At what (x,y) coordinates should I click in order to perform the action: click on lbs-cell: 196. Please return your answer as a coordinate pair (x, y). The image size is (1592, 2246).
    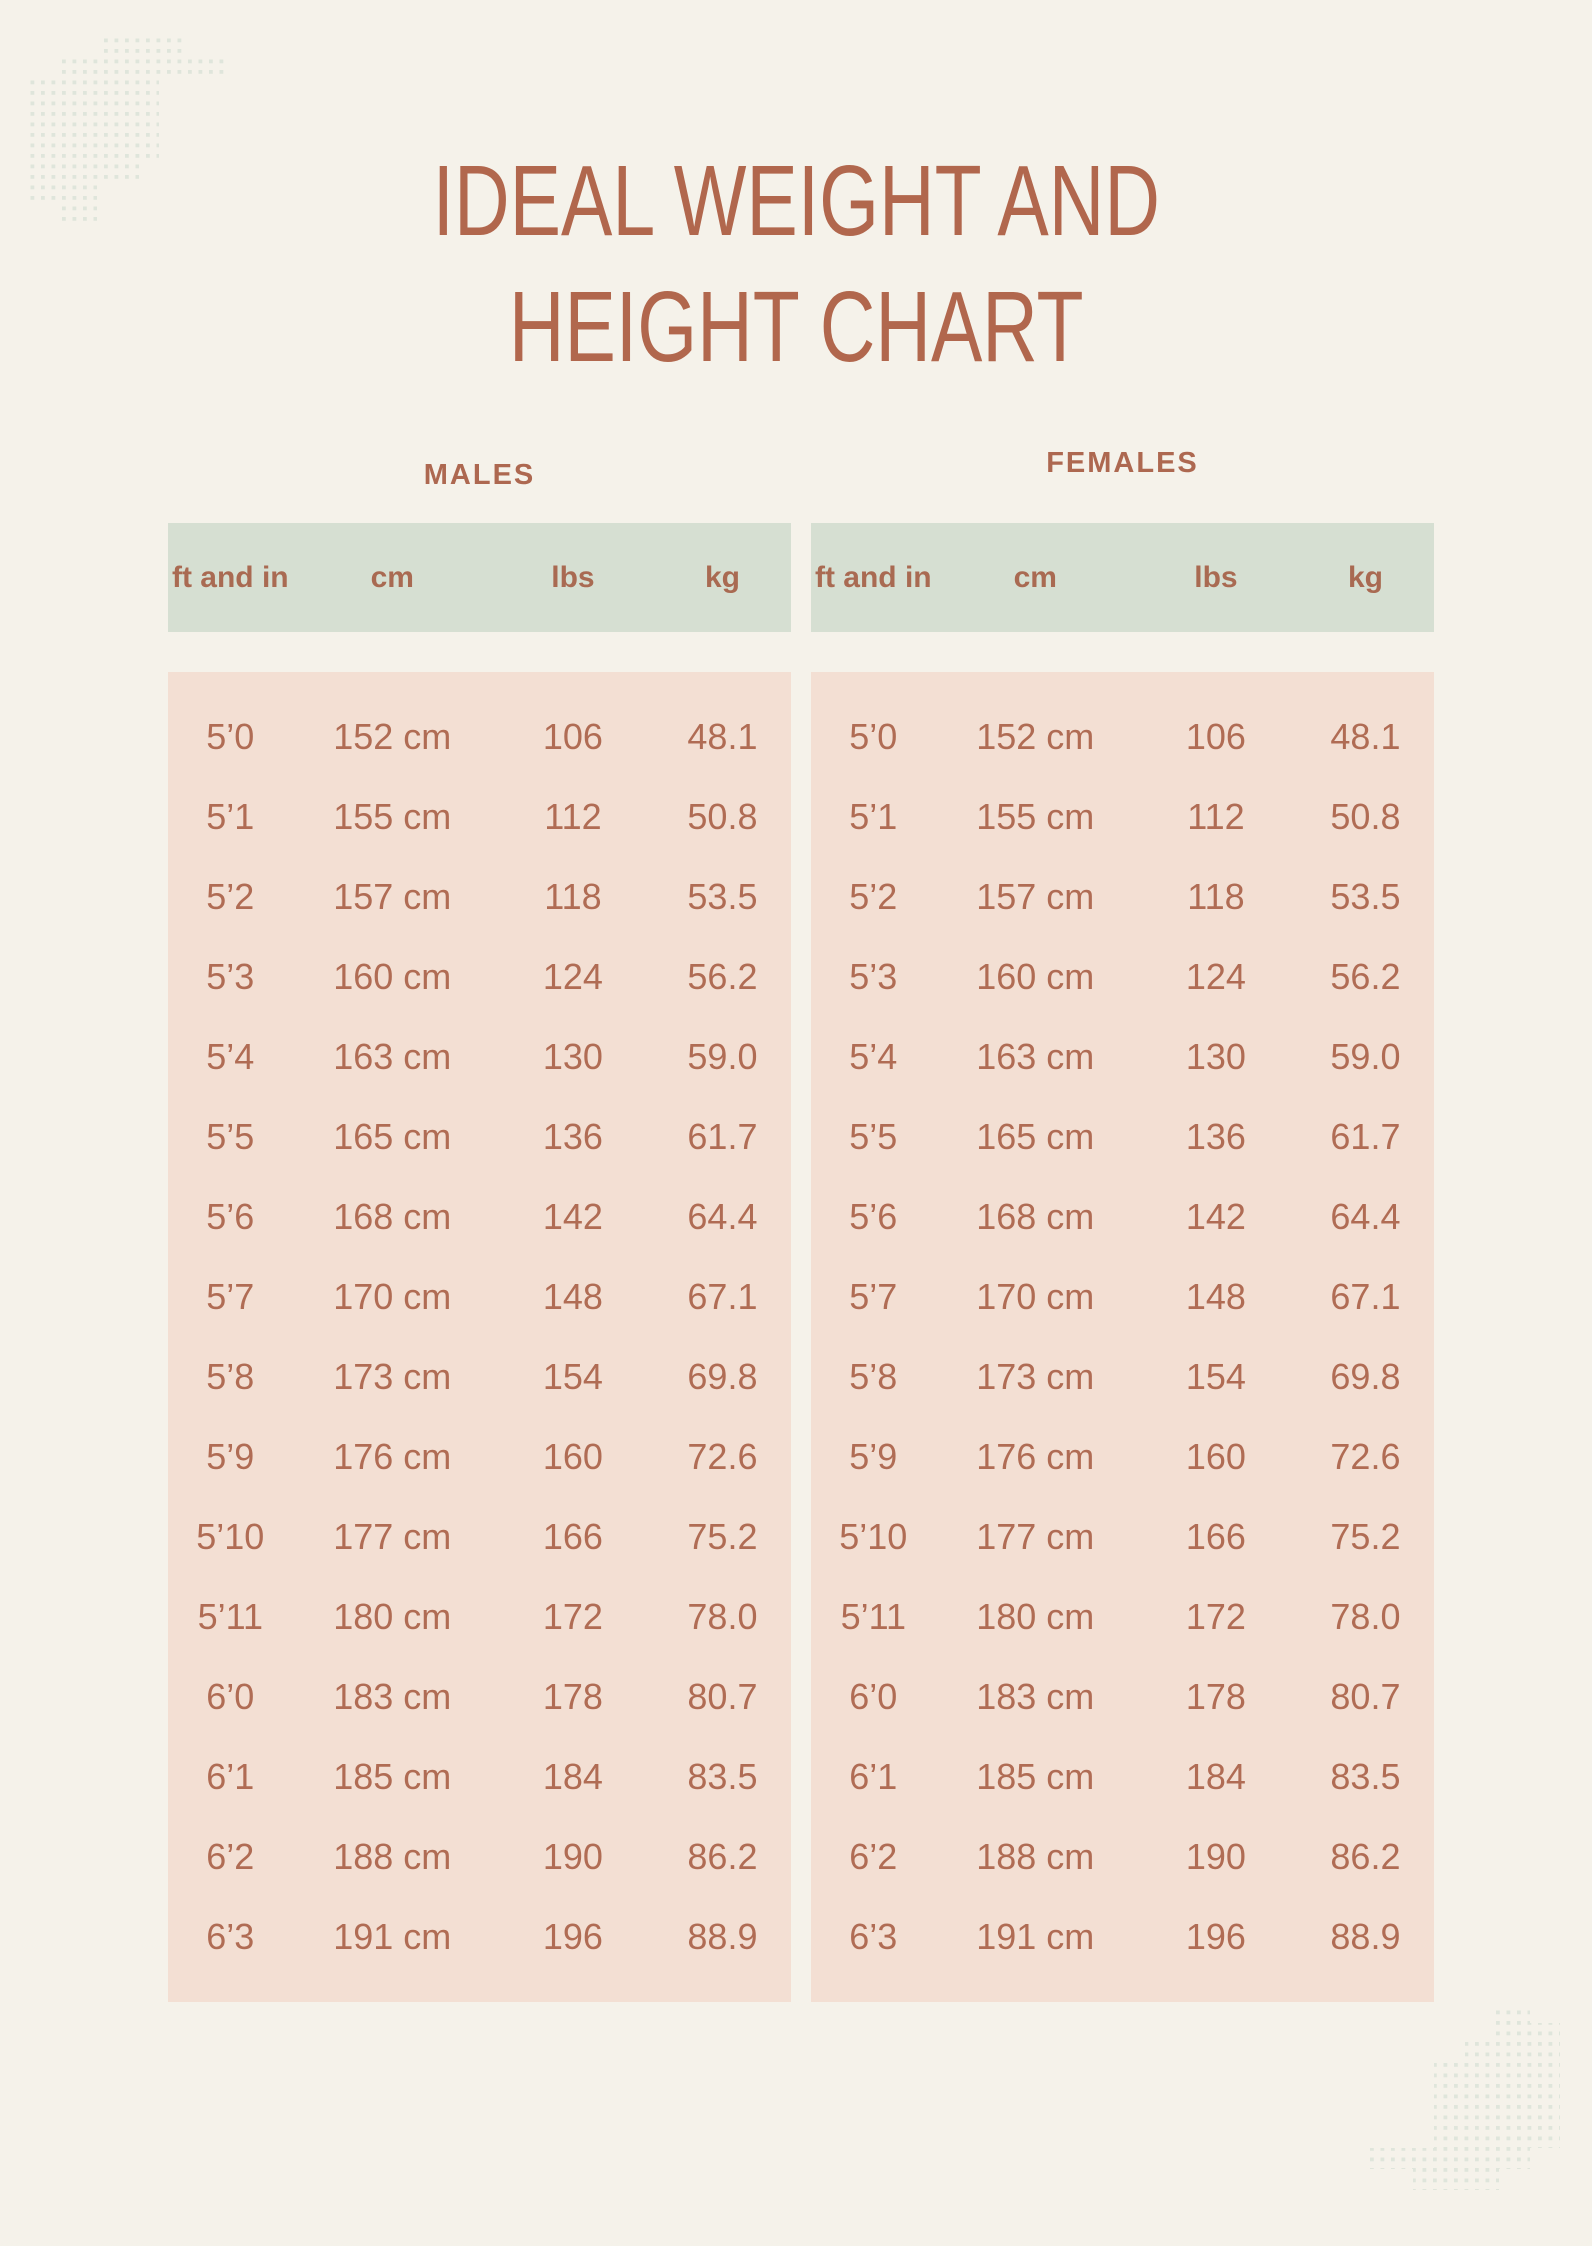
    Looking at the image, I should click on (1215, 1936).